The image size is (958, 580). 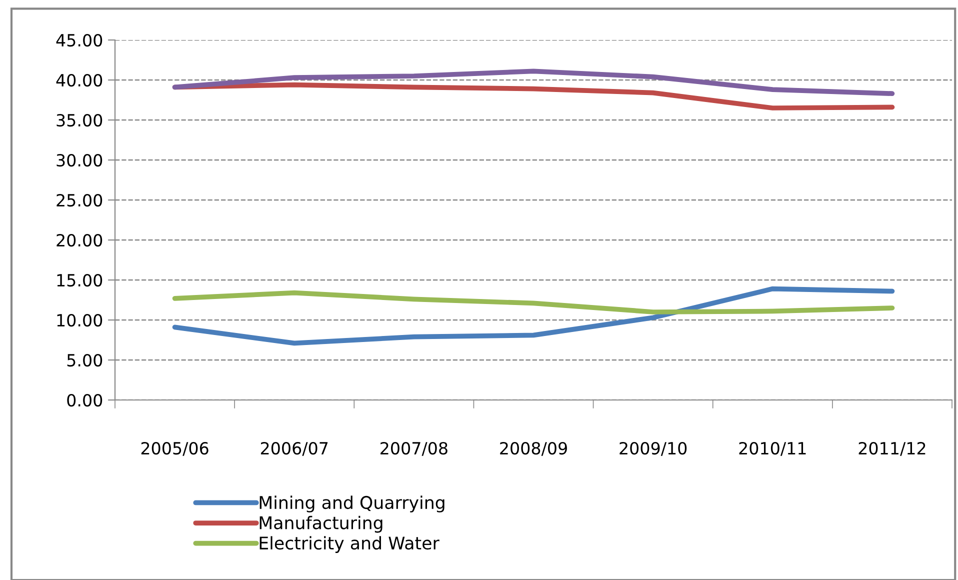 What do you see at coordinates (79, 40) in the screenshot?
I see `y-tick-label: 45.00` at bounding box center [79, 40].